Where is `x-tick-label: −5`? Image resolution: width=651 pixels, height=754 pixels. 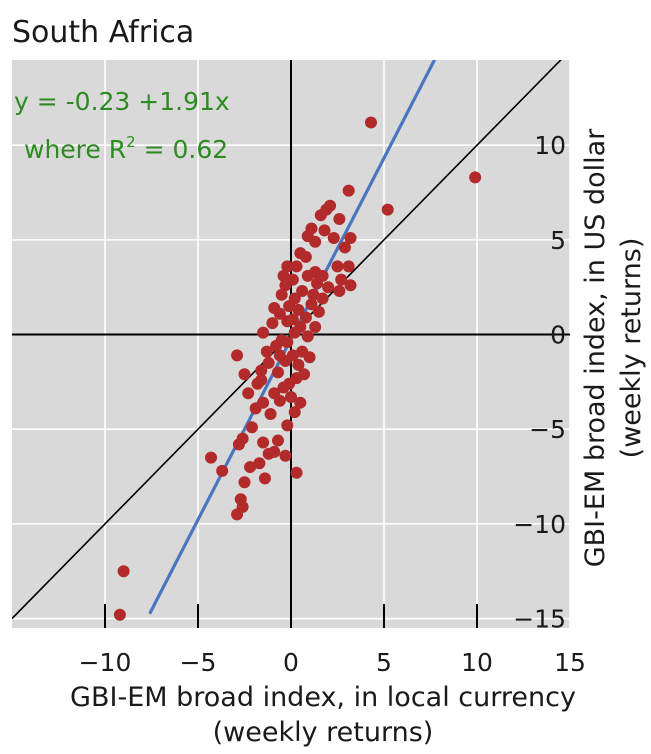 x-tick-label: −5 is located at coordinates (198, 662).